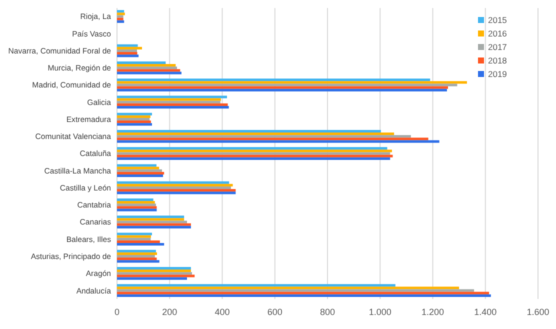  What do you see at coordinates (328, 312) in the screenshot?
I see `x-tick-label: 800` at bounding box center [328, 312].